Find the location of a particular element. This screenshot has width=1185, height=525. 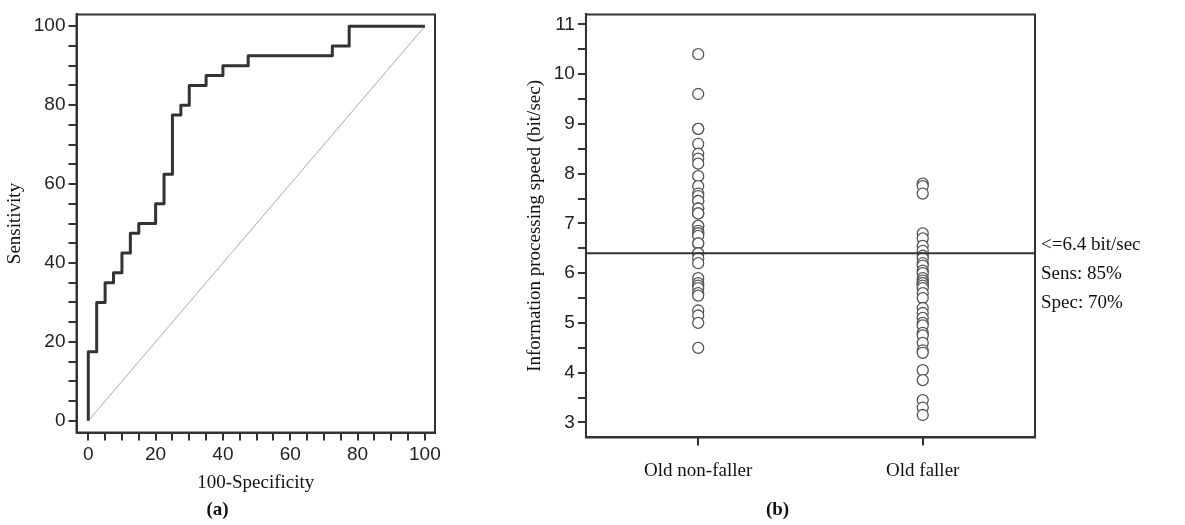

y-tick-label: 8 is located at coordinates (569, 172).